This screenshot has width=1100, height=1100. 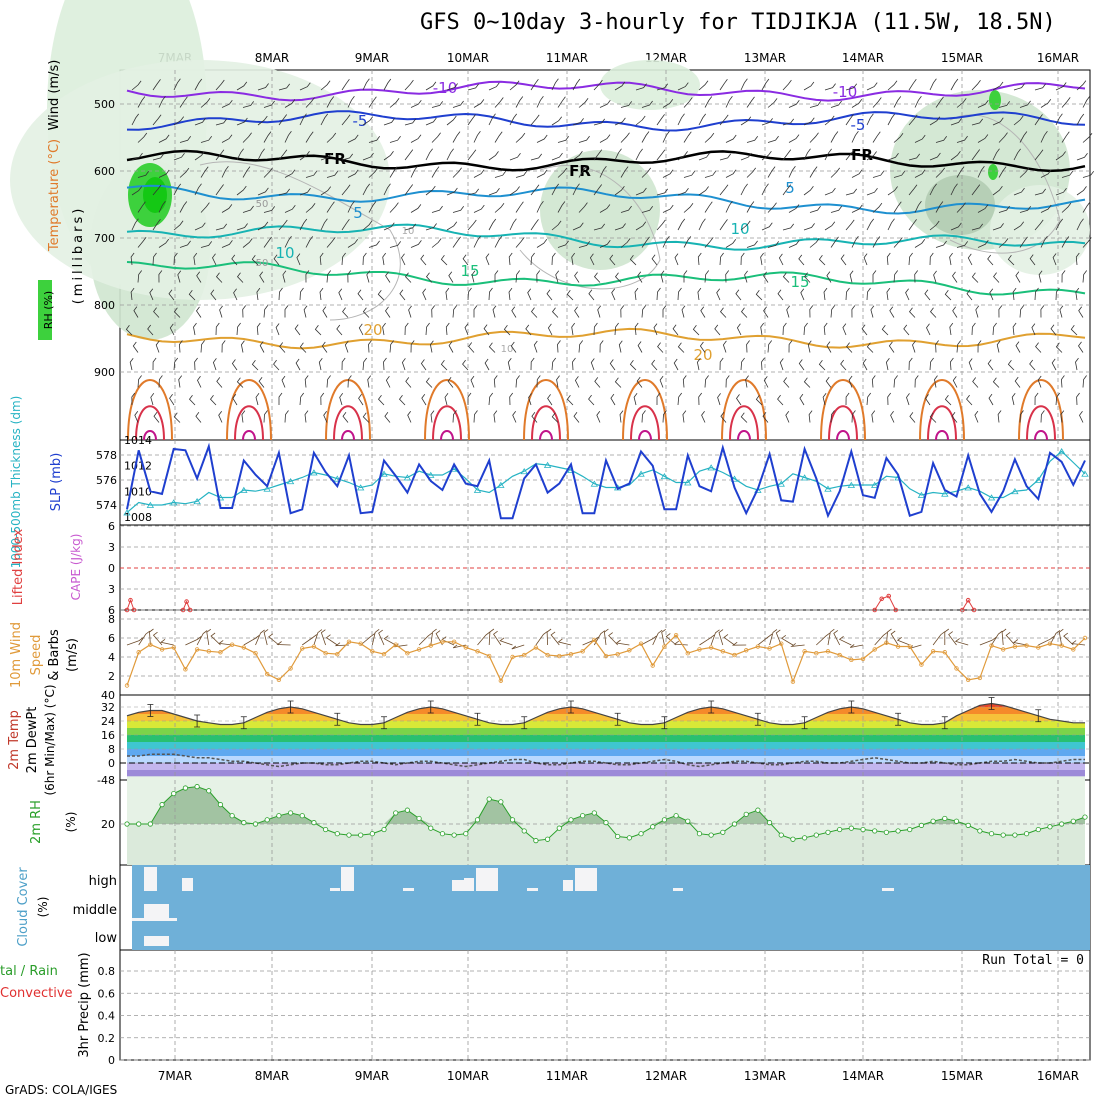 What do you see at coordinates (962, 58) in the screenshot?
I see `date-label-top: 15MAR` at bounding box center [962, 58].